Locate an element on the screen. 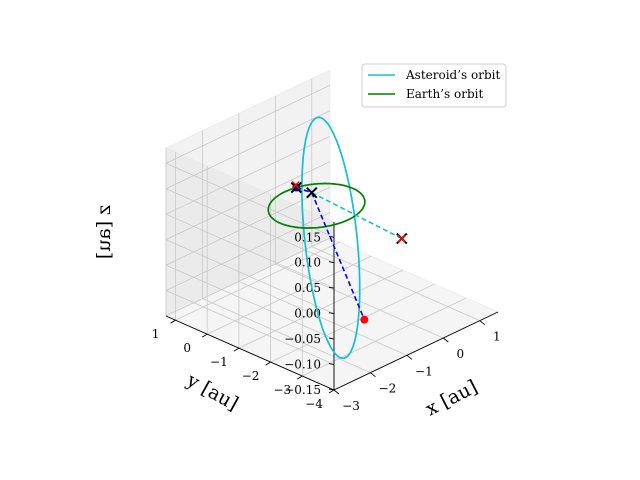  earth-orbit-line is located at coordinates (316, 205).